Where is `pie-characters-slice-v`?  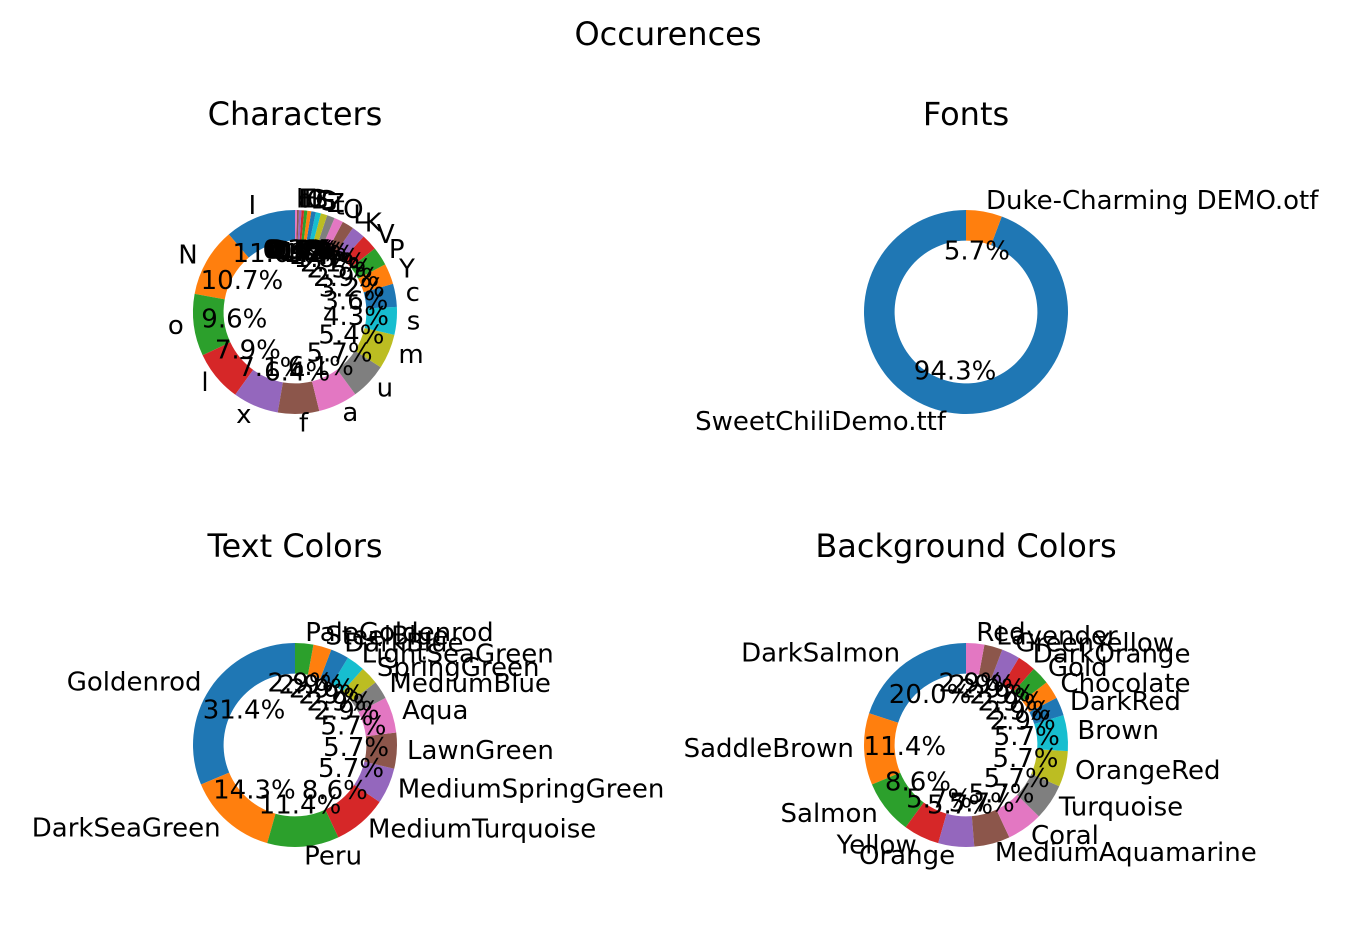 pie-characters-slice-v is located at coordinates (359, 252).